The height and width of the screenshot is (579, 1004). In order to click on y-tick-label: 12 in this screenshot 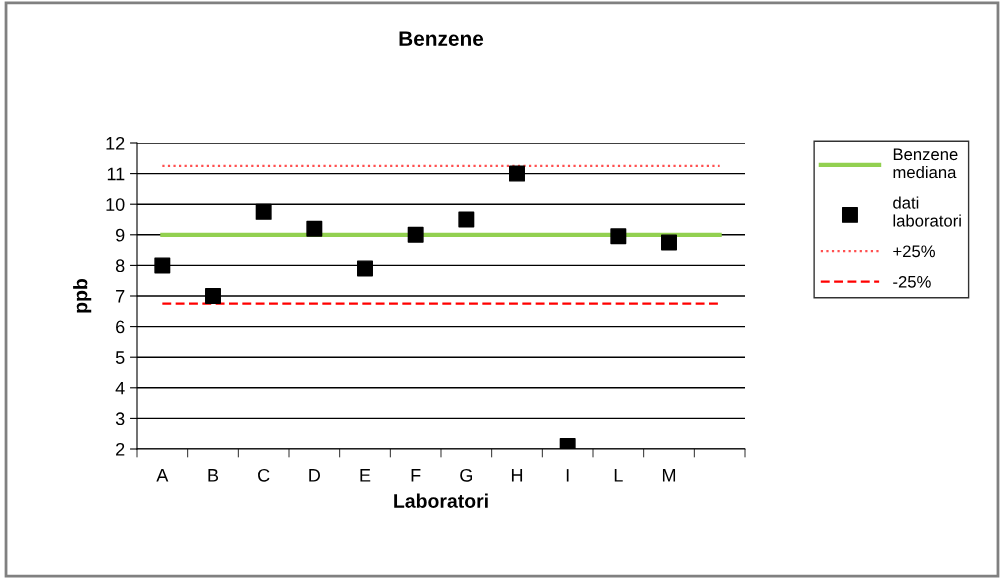, I will do `click(115, 143)`.